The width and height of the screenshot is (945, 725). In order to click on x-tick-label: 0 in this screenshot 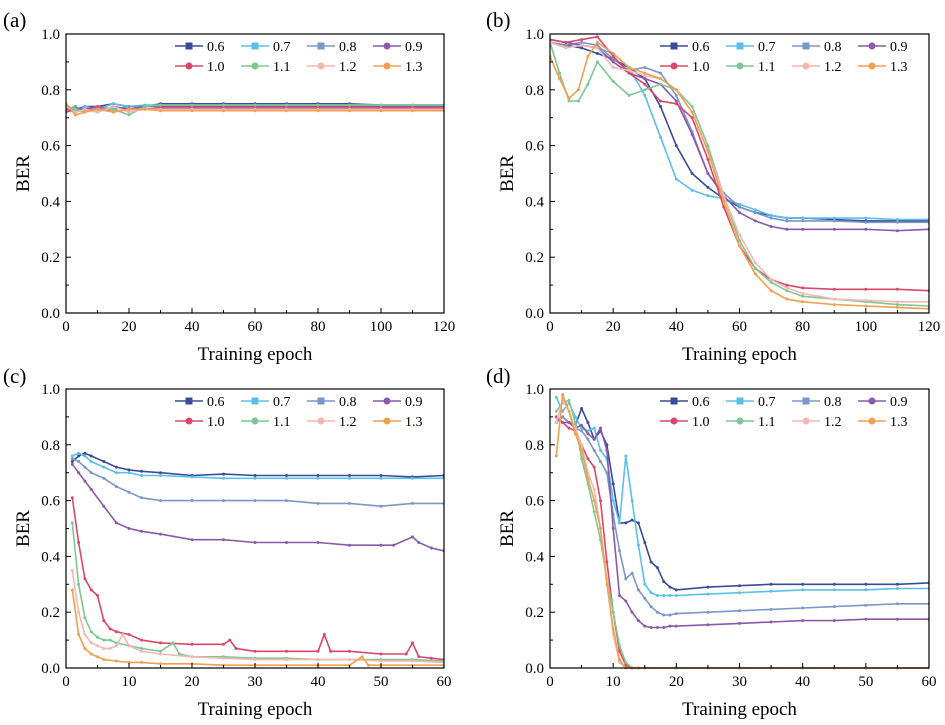, I will do `click(66, 682)`.